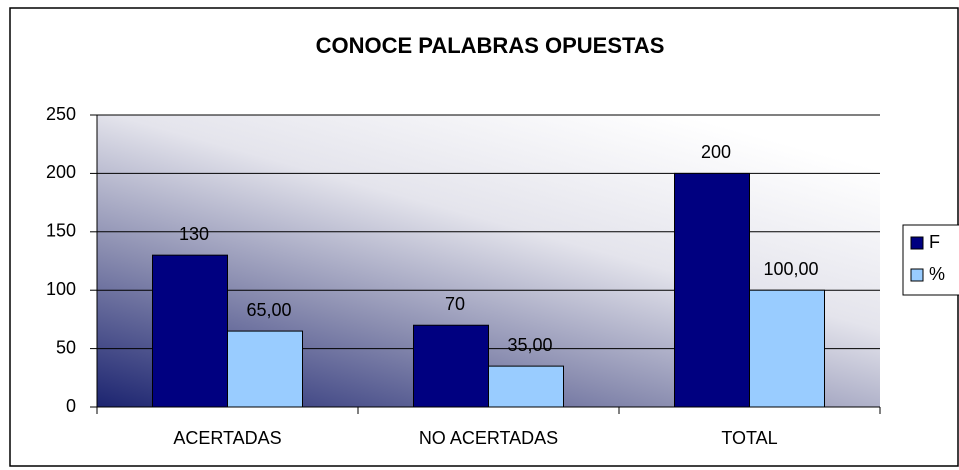 The height and width of the screenshot is (470, 959). I want to click on legend-label: F, so click(934, 242).